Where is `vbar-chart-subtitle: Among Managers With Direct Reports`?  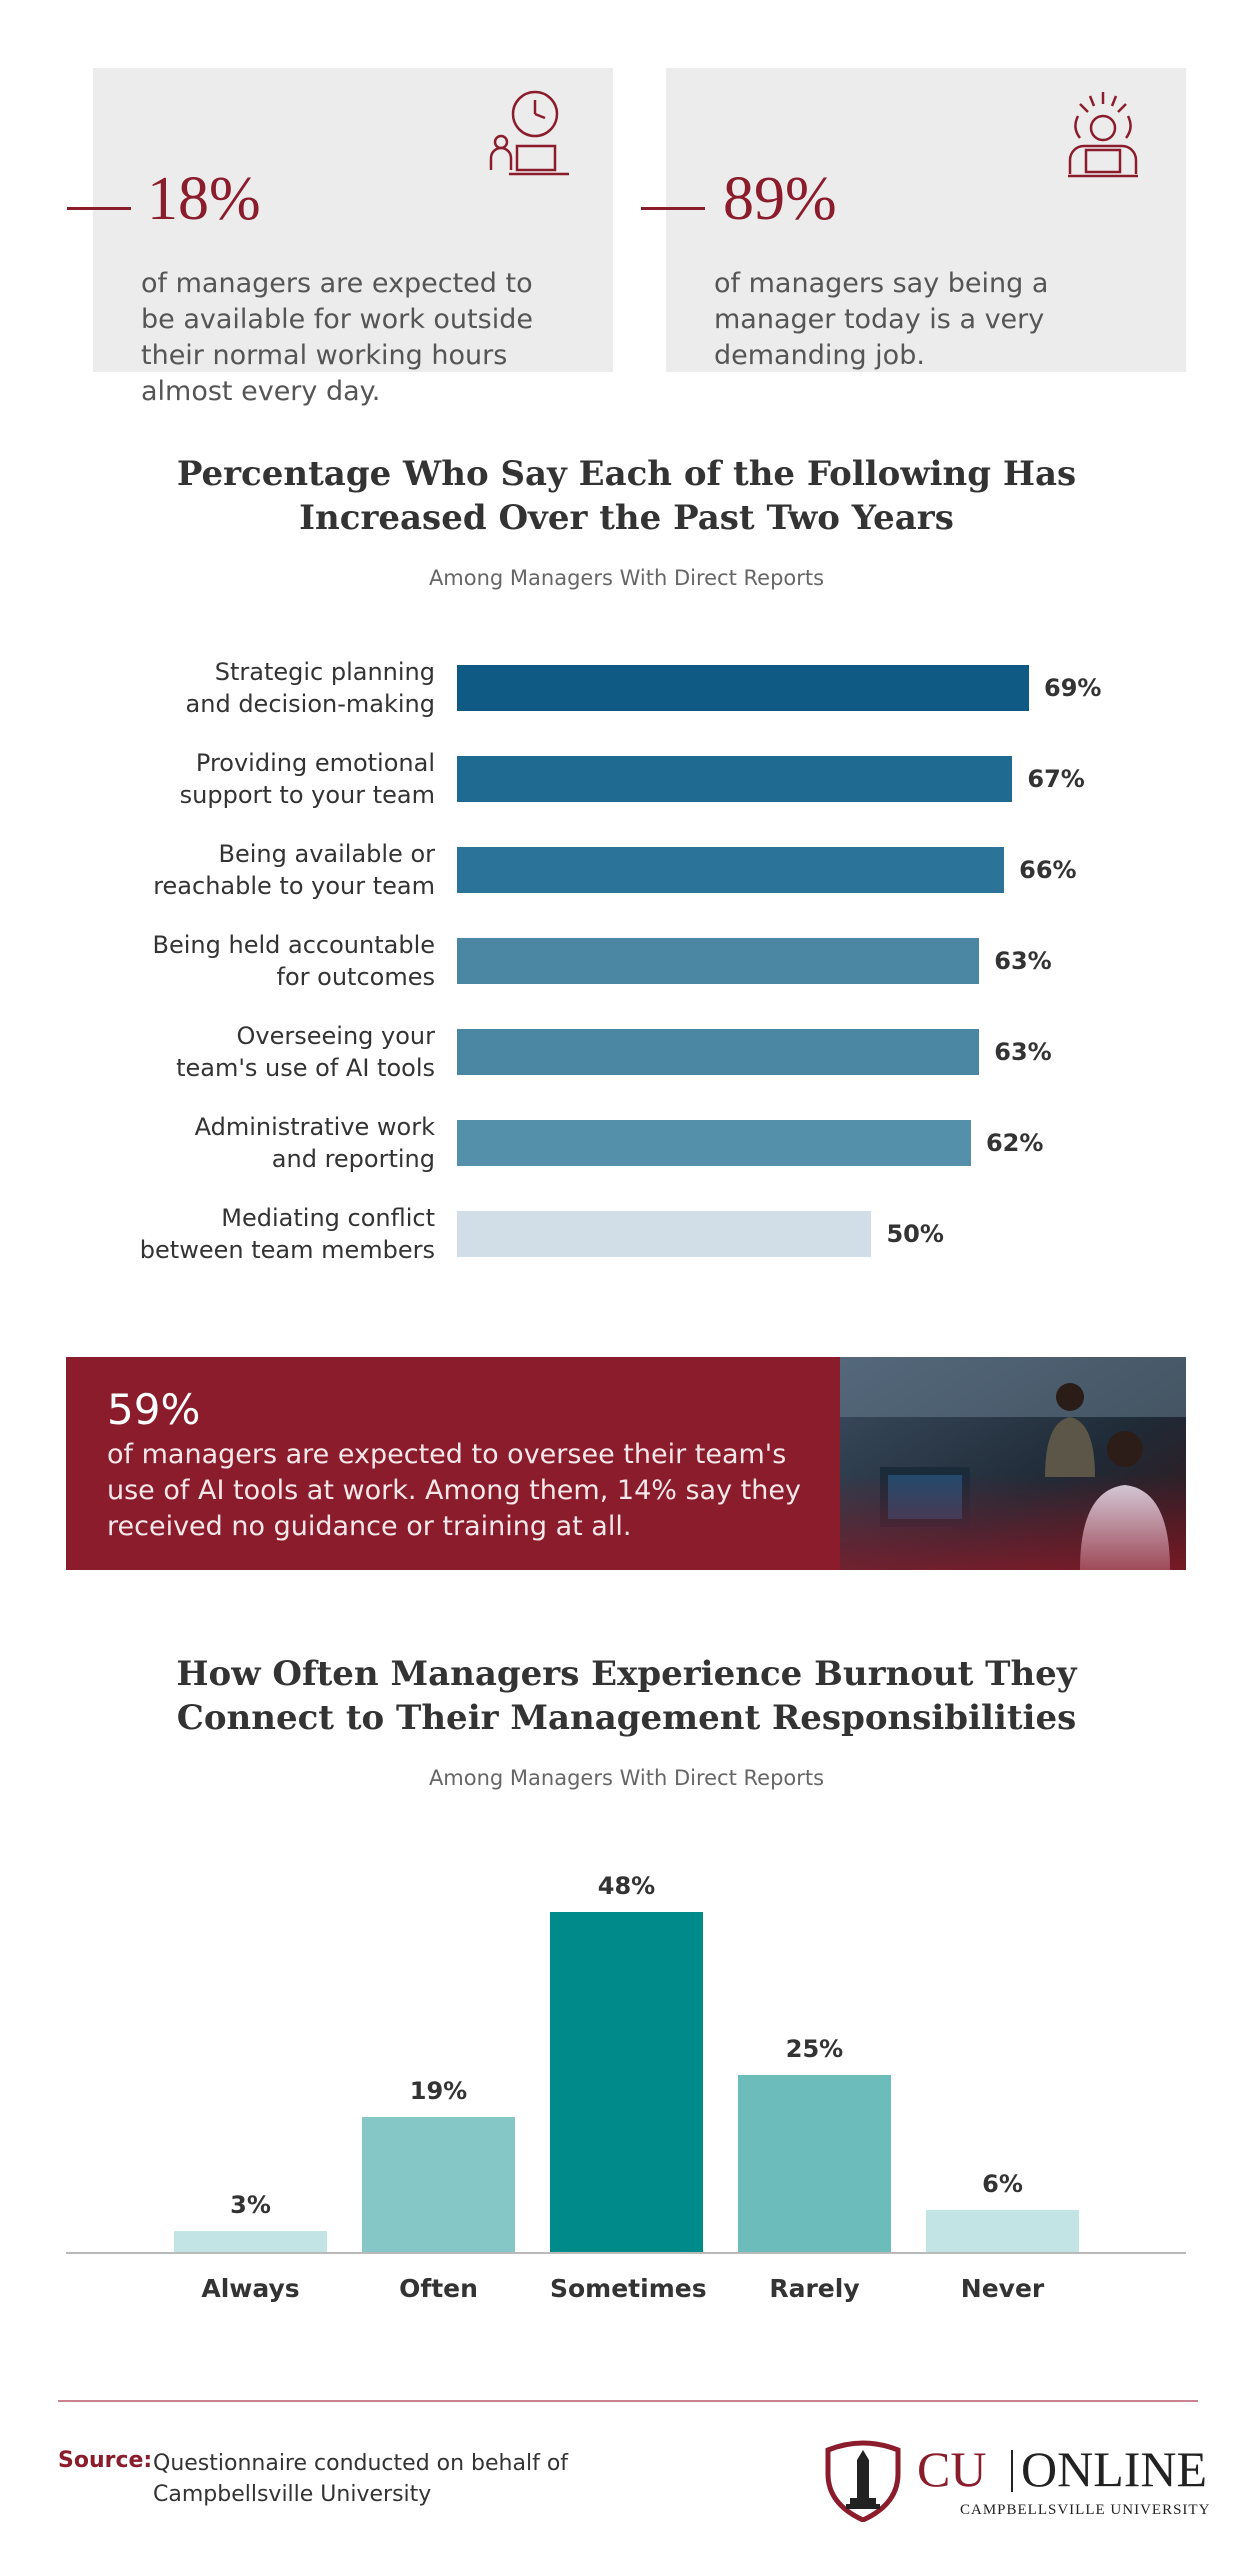
vbar-chart-subtitle: Among Managers With Direct Reports is located at coordinates (626, 1778).